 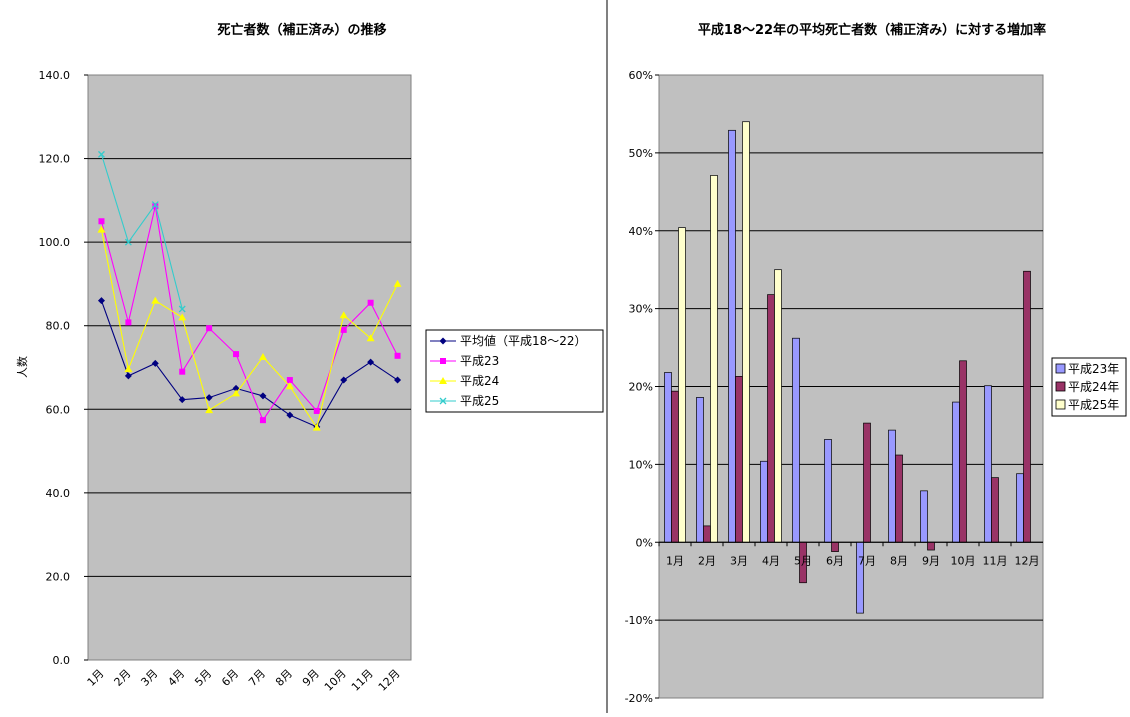 I want to click on bar-chart-ytick-label: 0%, so click(x=644, y=542).